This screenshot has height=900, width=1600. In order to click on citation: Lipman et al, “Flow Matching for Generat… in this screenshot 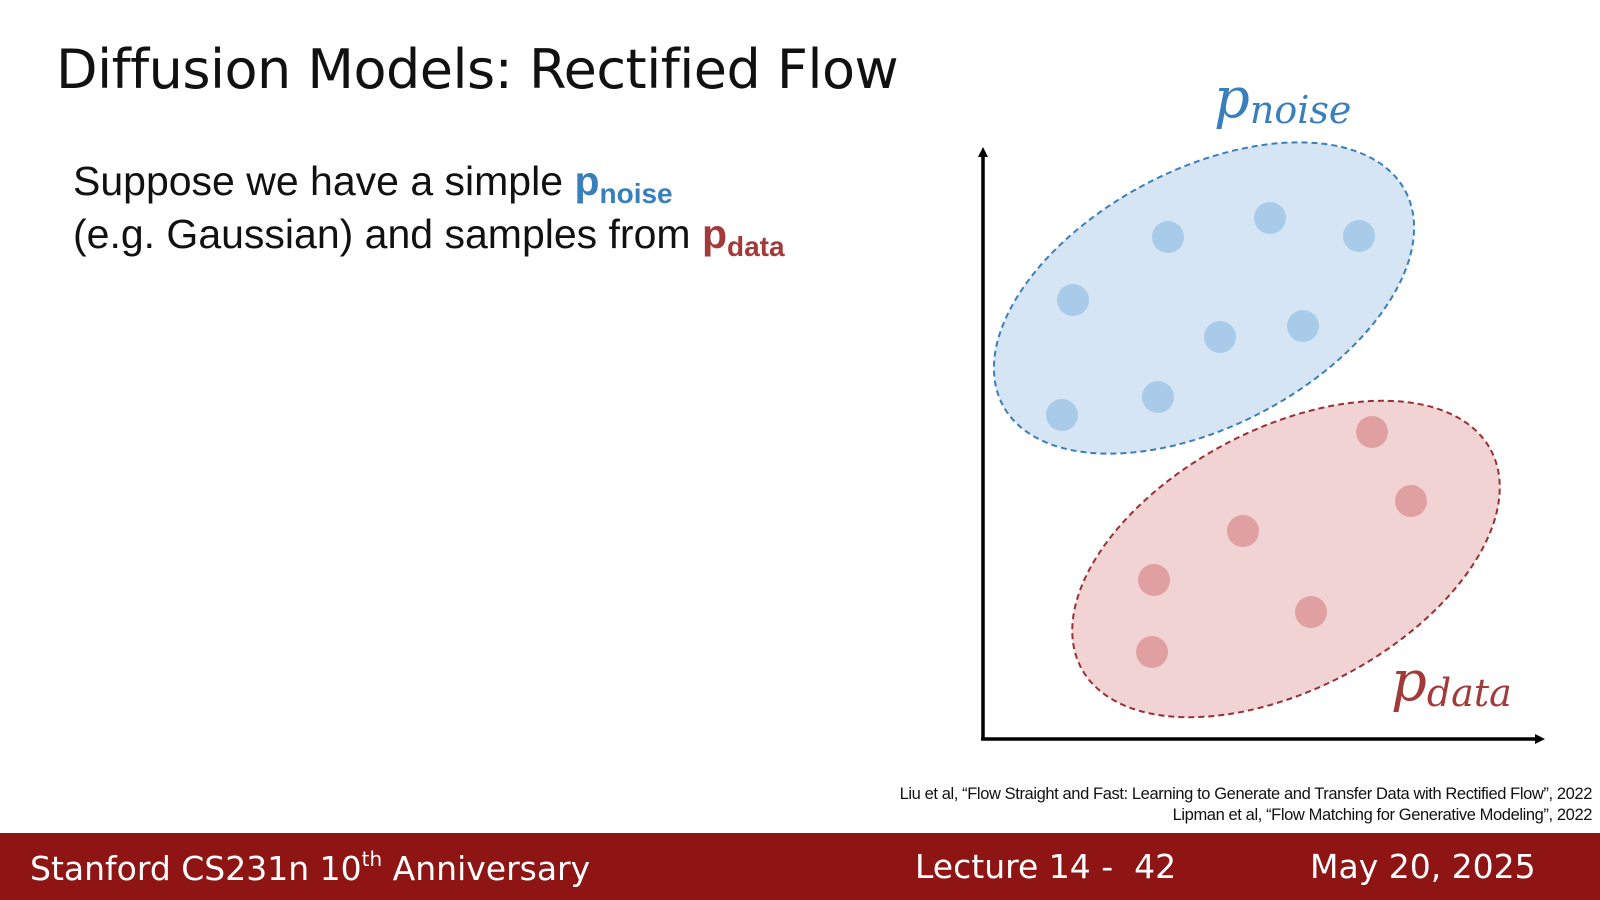, I will do `click(1382, 815)`.